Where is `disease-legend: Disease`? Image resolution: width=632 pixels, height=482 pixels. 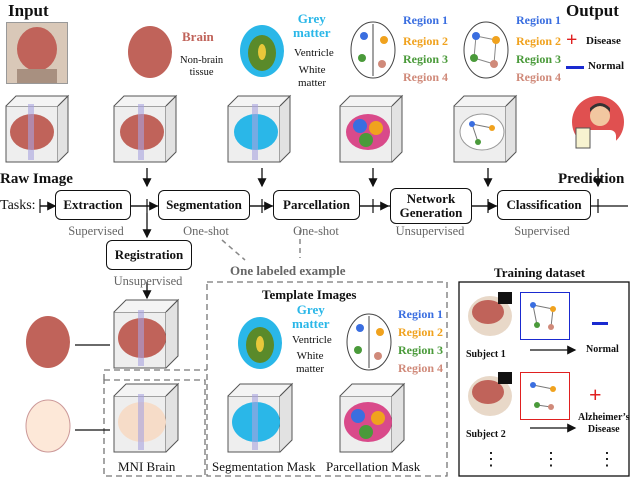
disease-legend: Disease is located at coordinates (603, 41).